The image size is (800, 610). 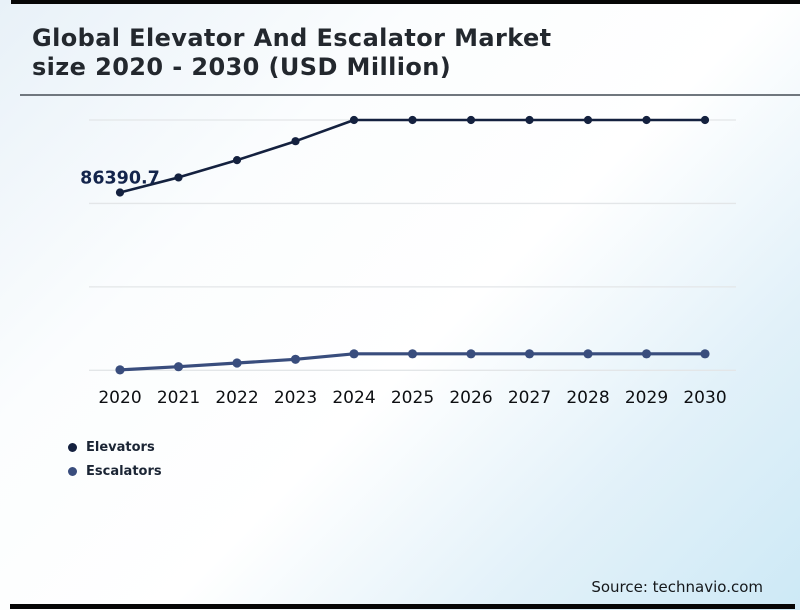 I want to click on x-axis-label-2025: 2025, so click(x=412, y=398).